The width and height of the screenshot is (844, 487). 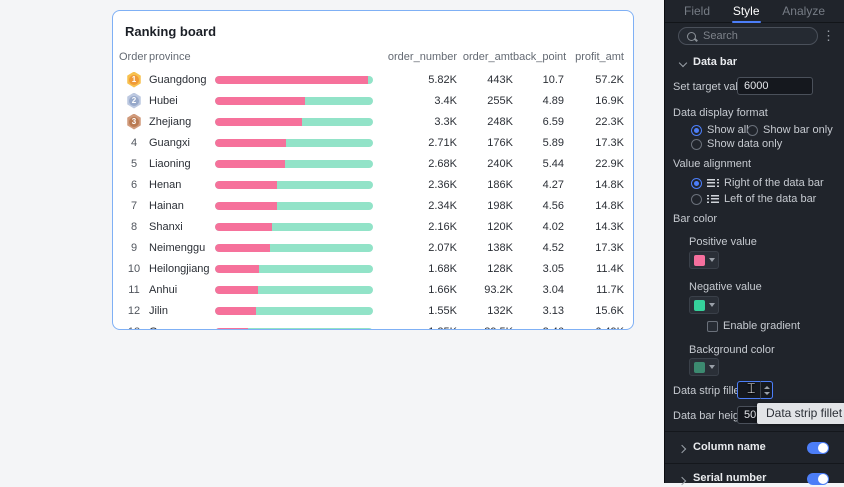 I want to click on text-cursor: ⌶, so click(x=751, y=388).